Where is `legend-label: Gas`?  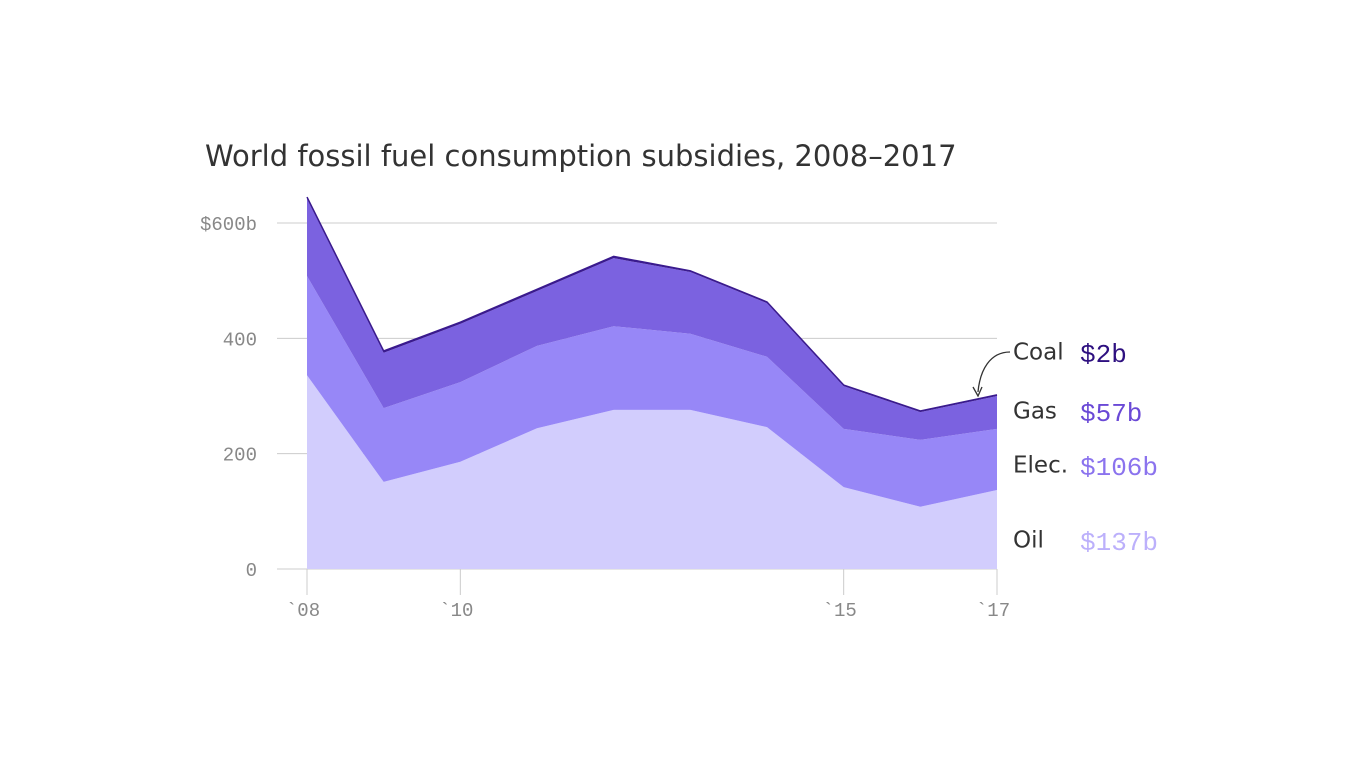
legend-label: Gas is located at coordinates (1035, 412).